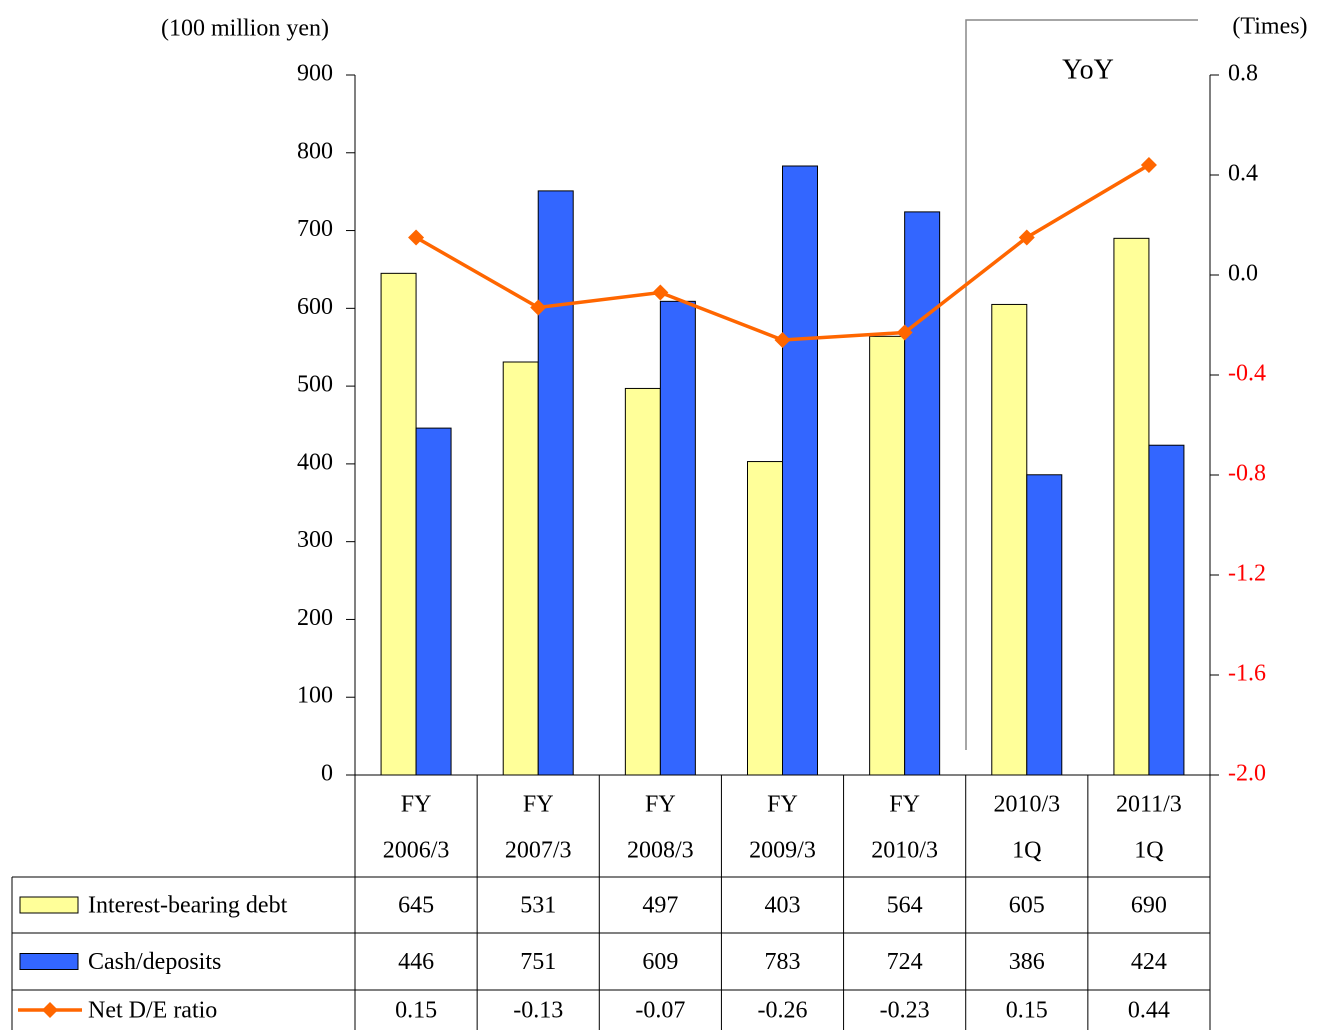 The width and height of the screenshot is (1325, 1030). I want to click on y-tick-label: 800, so click(315, 151).